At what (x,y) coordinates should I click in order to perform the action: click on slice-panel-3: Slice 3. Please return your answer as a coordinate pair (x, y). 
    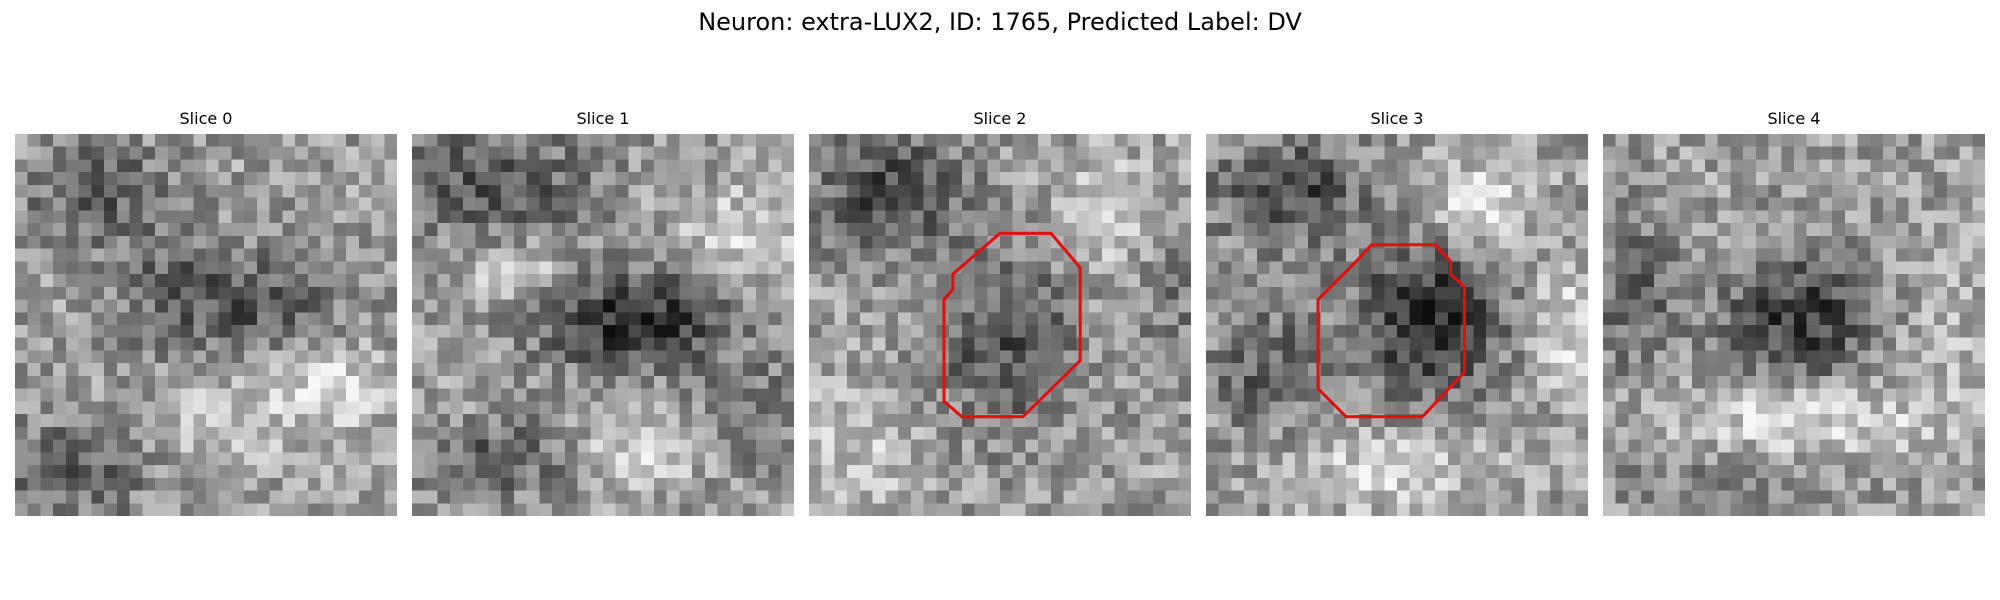
    Looking at the image, I should click on (1397, 312).